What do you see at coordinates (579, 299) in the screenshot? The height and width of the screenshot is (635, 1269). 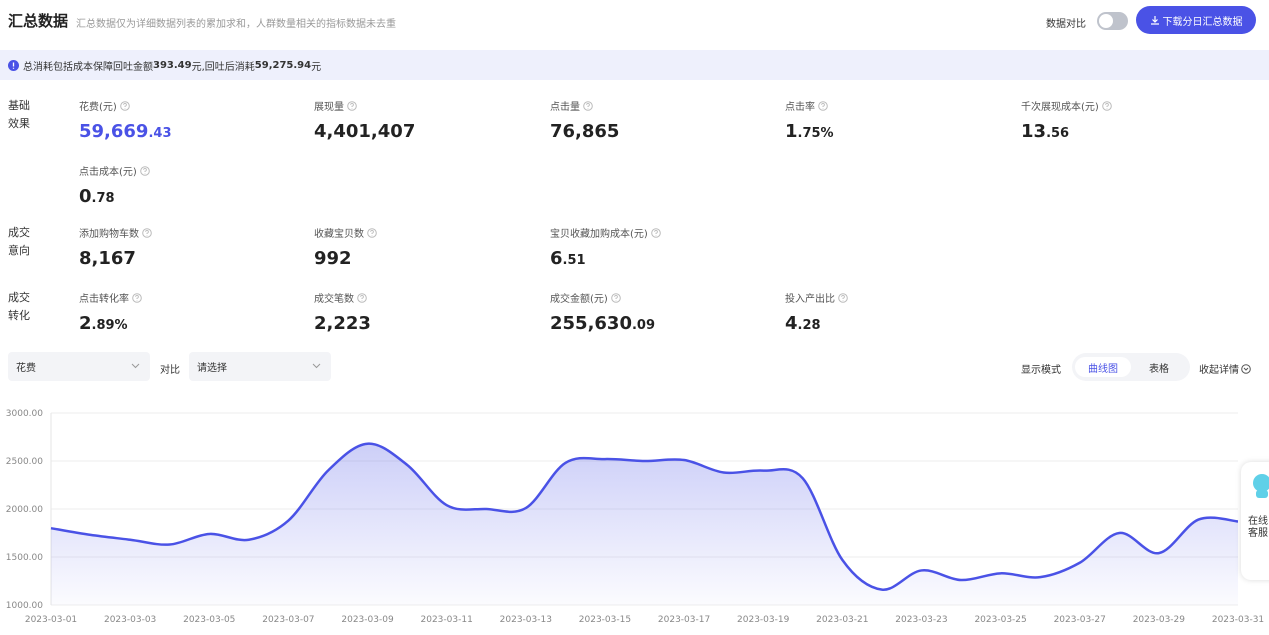 I see `metric-name: 成交金额(元)` at bounding box center [579, 299].